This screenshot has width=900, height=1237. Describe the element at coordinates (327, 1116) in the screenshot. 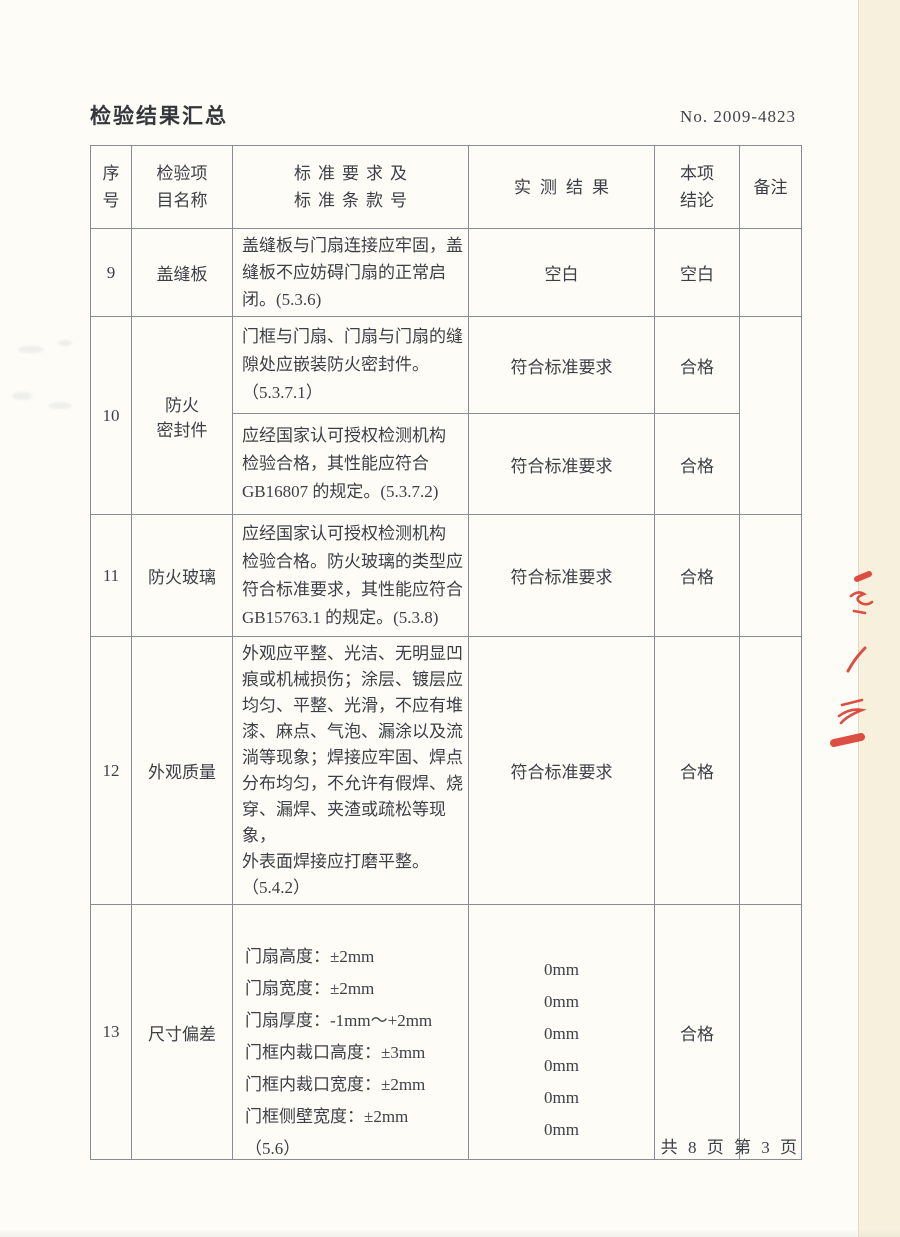

I see `spec-label: 门框侧壁宽度：±2mm` at that location.